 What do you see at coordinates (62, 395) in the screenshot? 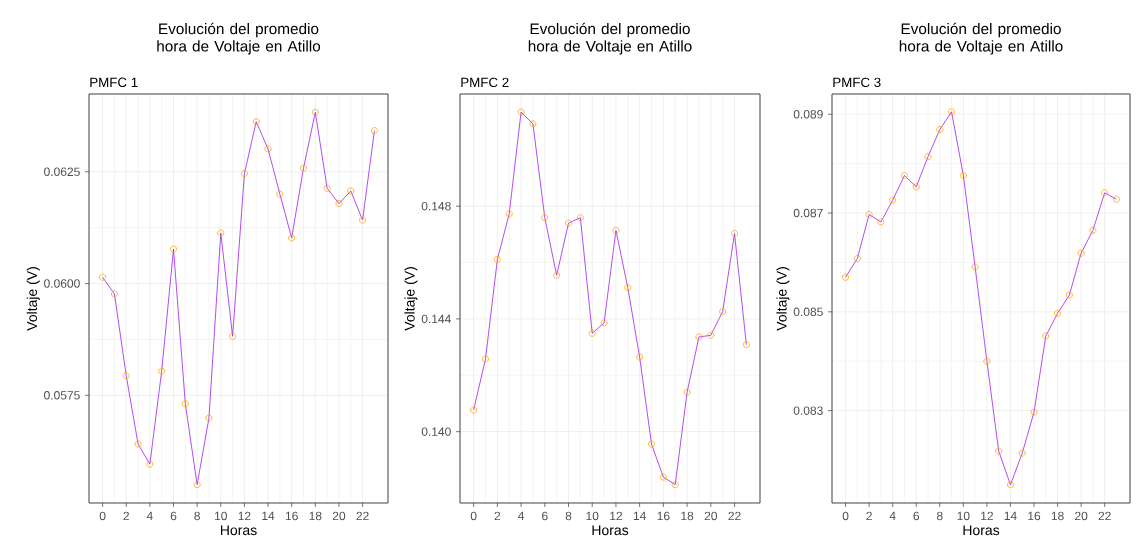
I see `y-tick-label: 0.0575` at bounding box center [62, 395].